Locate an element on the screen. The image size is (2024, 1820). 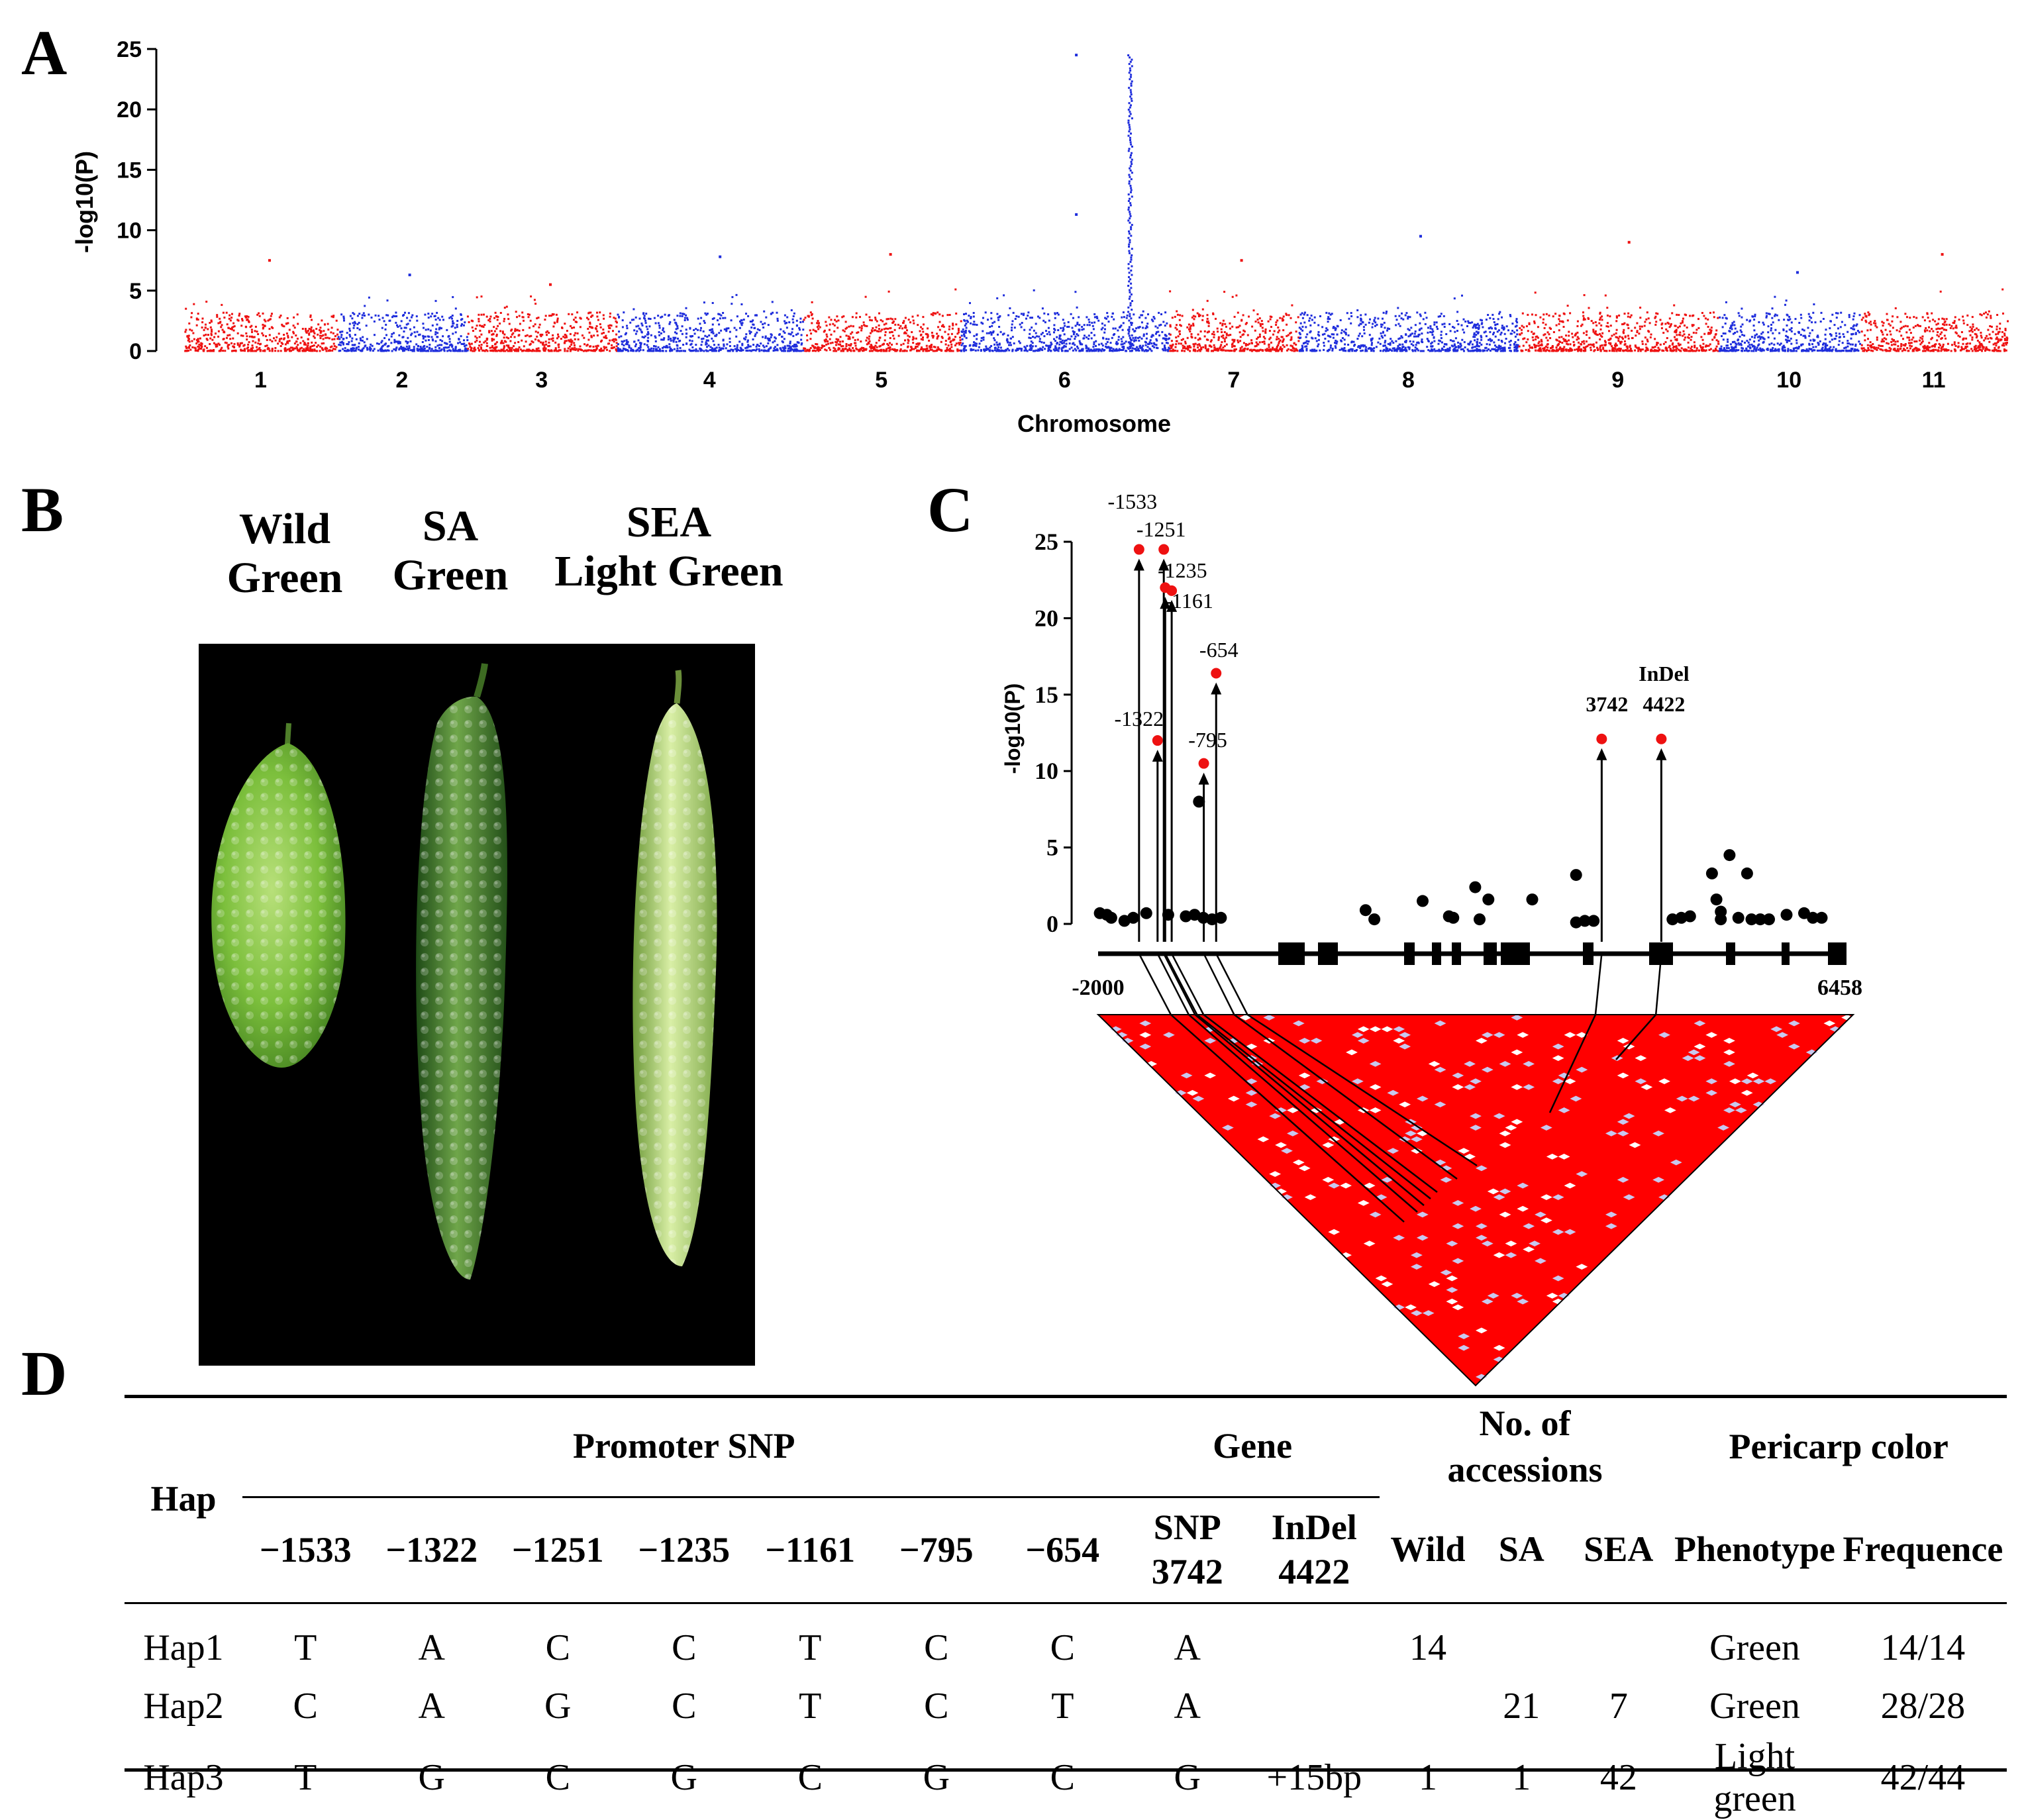
photo-title-sea-line2: Light Green is located at coordinates (669, 571).